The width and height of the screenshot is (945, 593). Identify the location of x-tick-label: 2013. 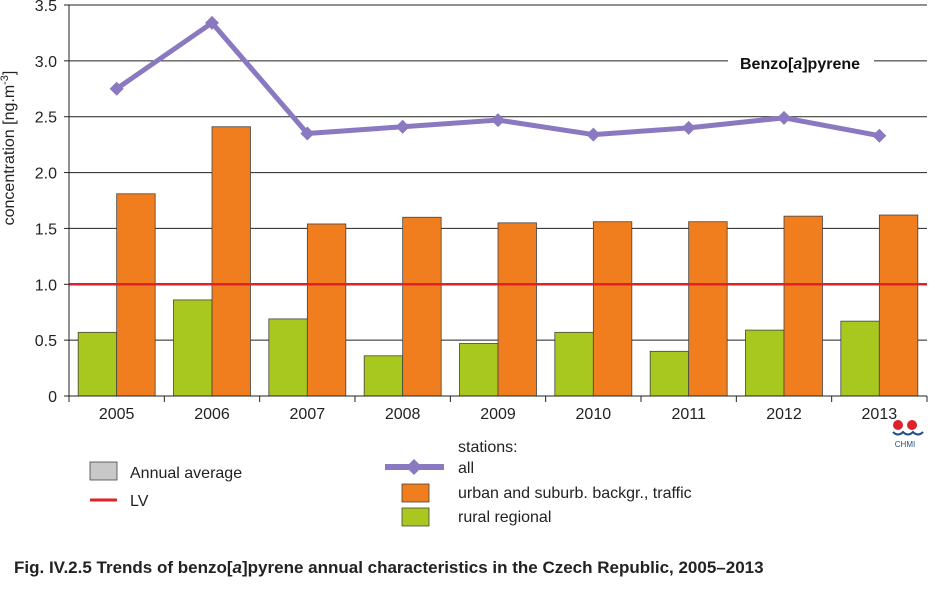
(880, 414).